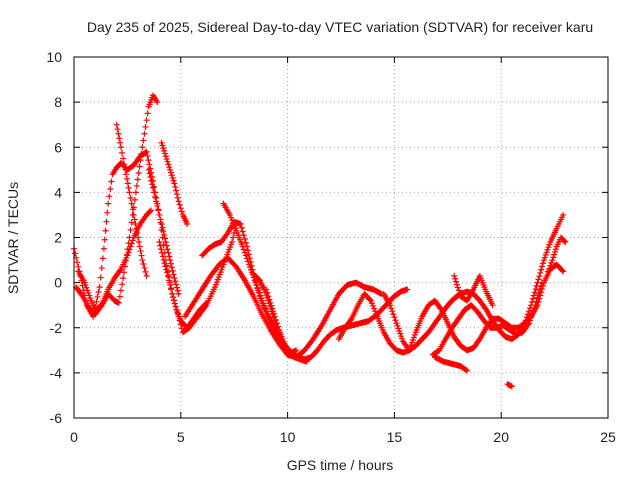  I want to click on y-tick-label: 2, so click(58, 238).